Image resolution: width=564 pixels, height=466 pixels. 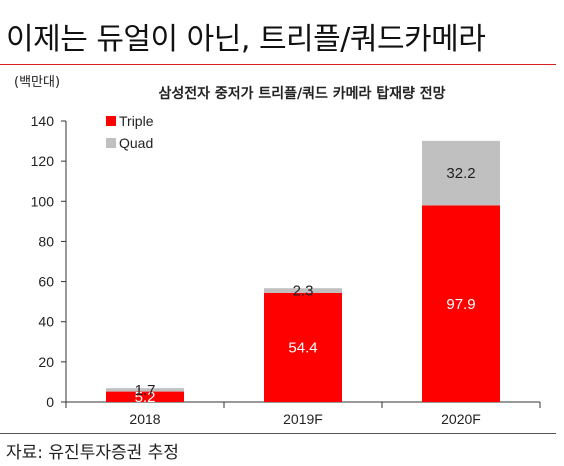 I want to click on data-label-quad: 1.7, so click(x=145, y=390).